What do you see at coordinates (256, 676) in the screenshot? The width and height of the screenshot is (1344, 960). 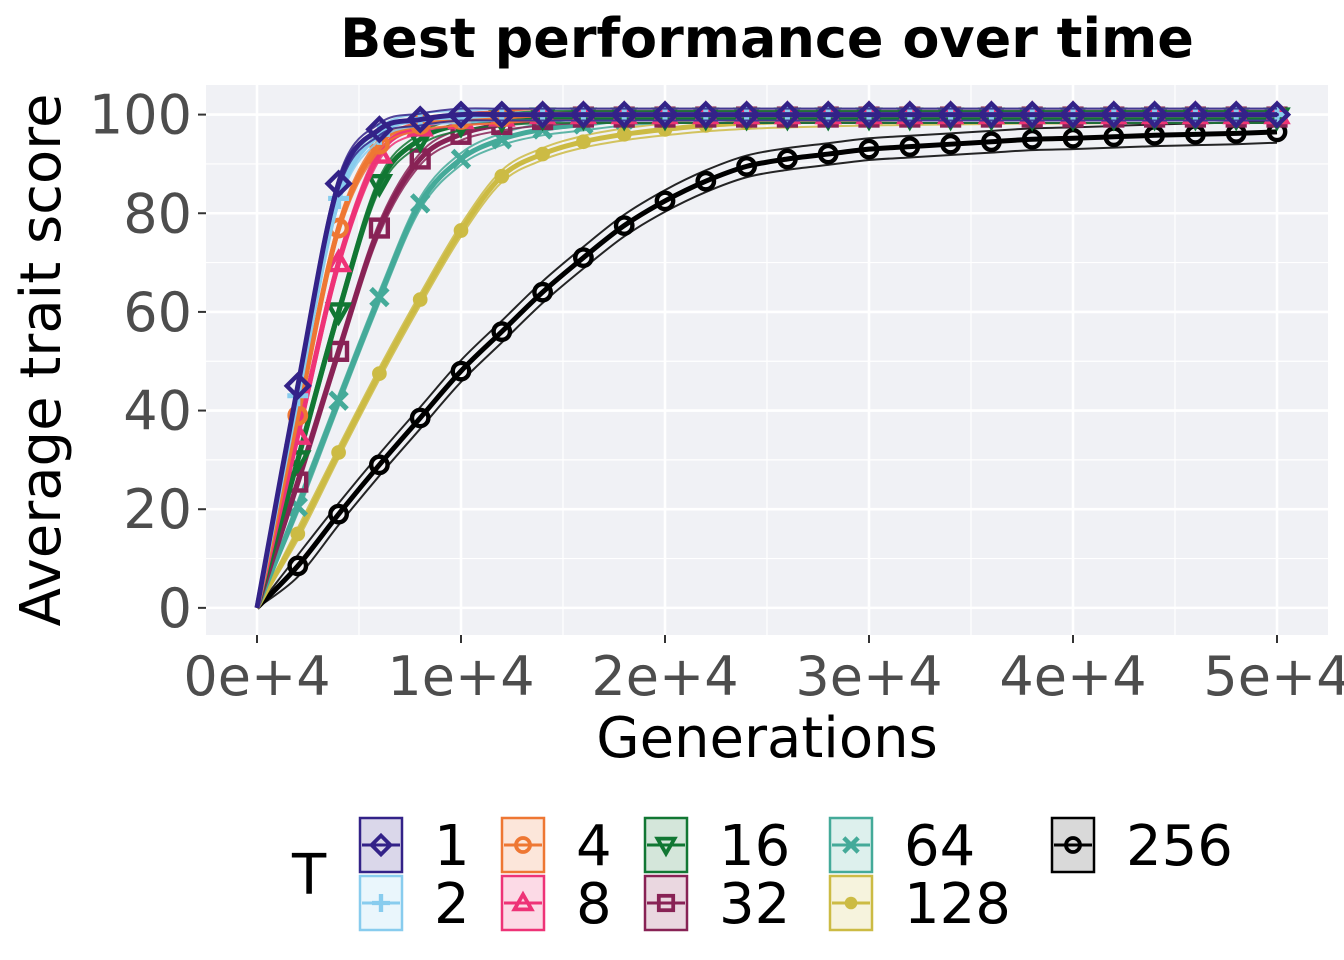 I see `x-tick-label: 0e+4` at bounding box center [256, 676].